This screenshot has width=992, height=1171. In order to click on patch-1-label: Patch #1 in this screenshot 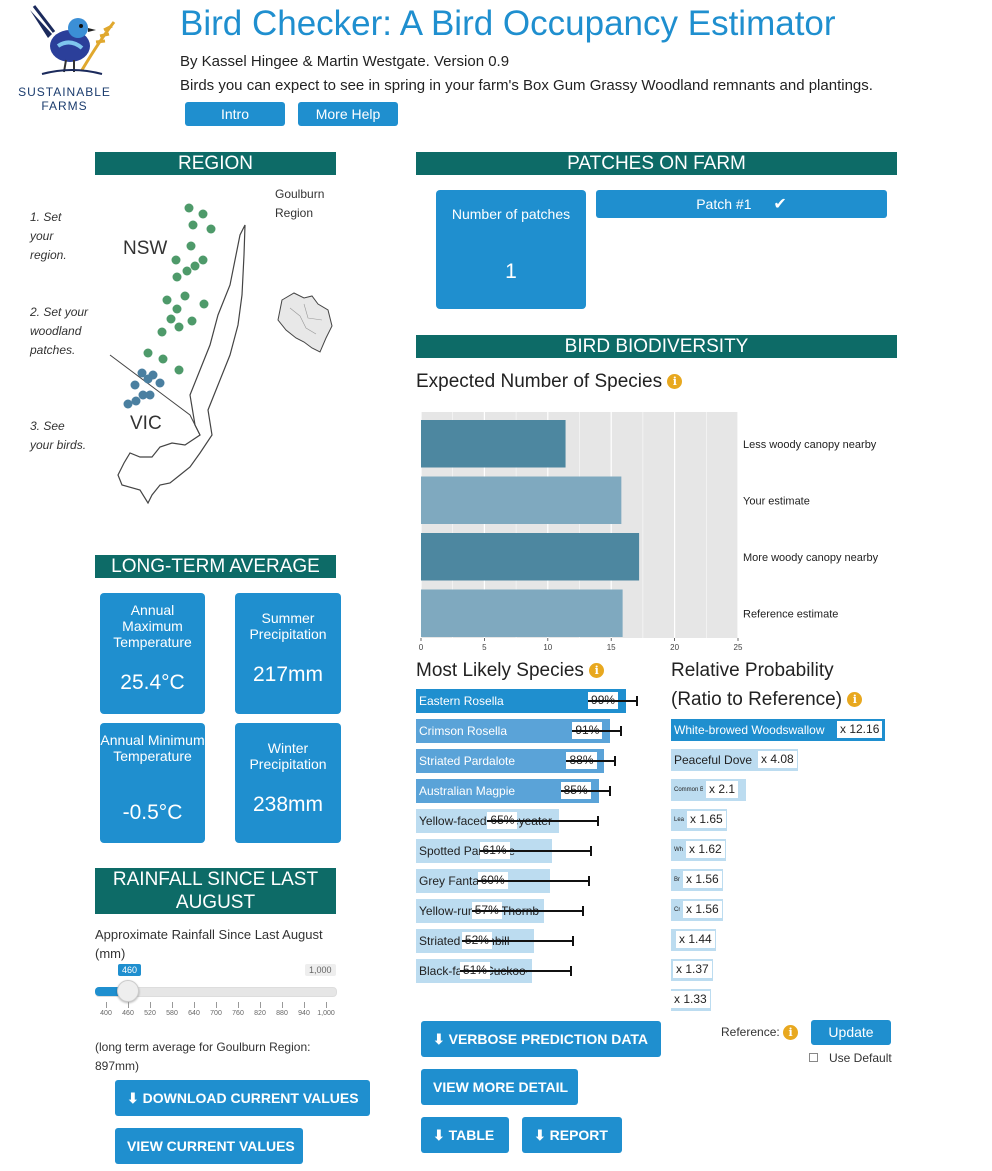, I will do `click(724, 204)`.